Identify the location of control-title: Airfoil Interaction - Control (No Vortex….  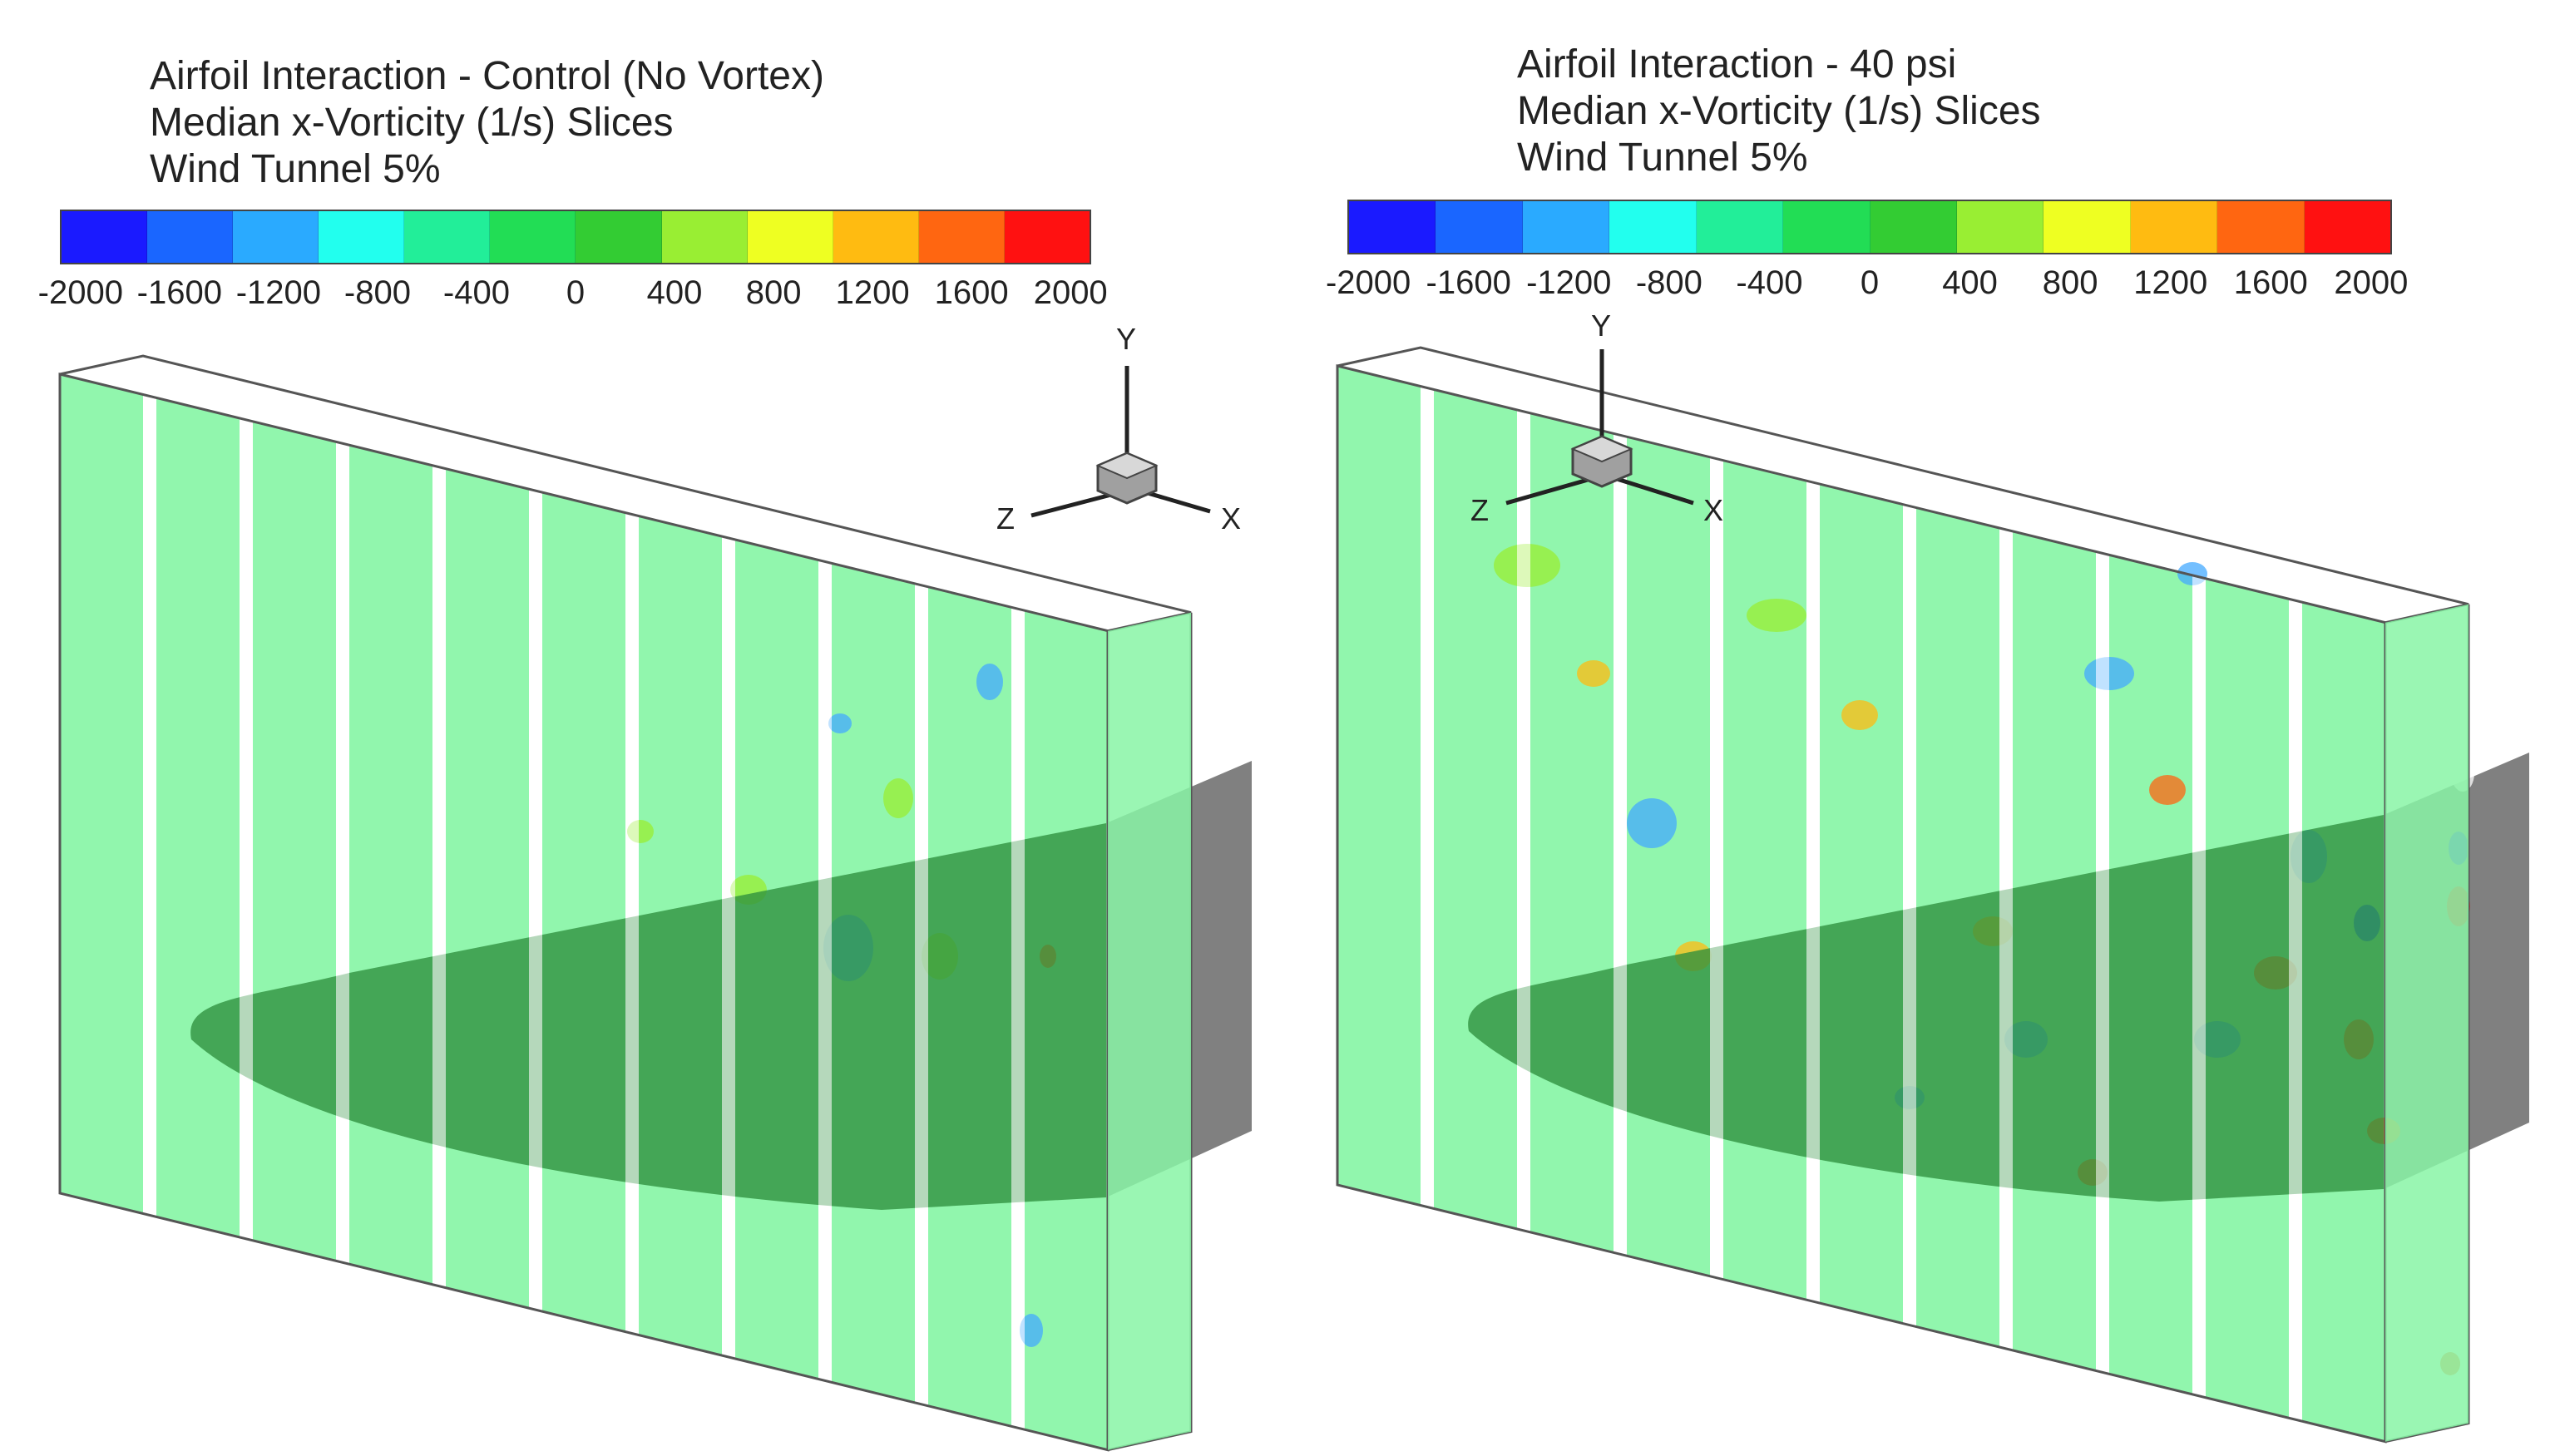
(487, 123).